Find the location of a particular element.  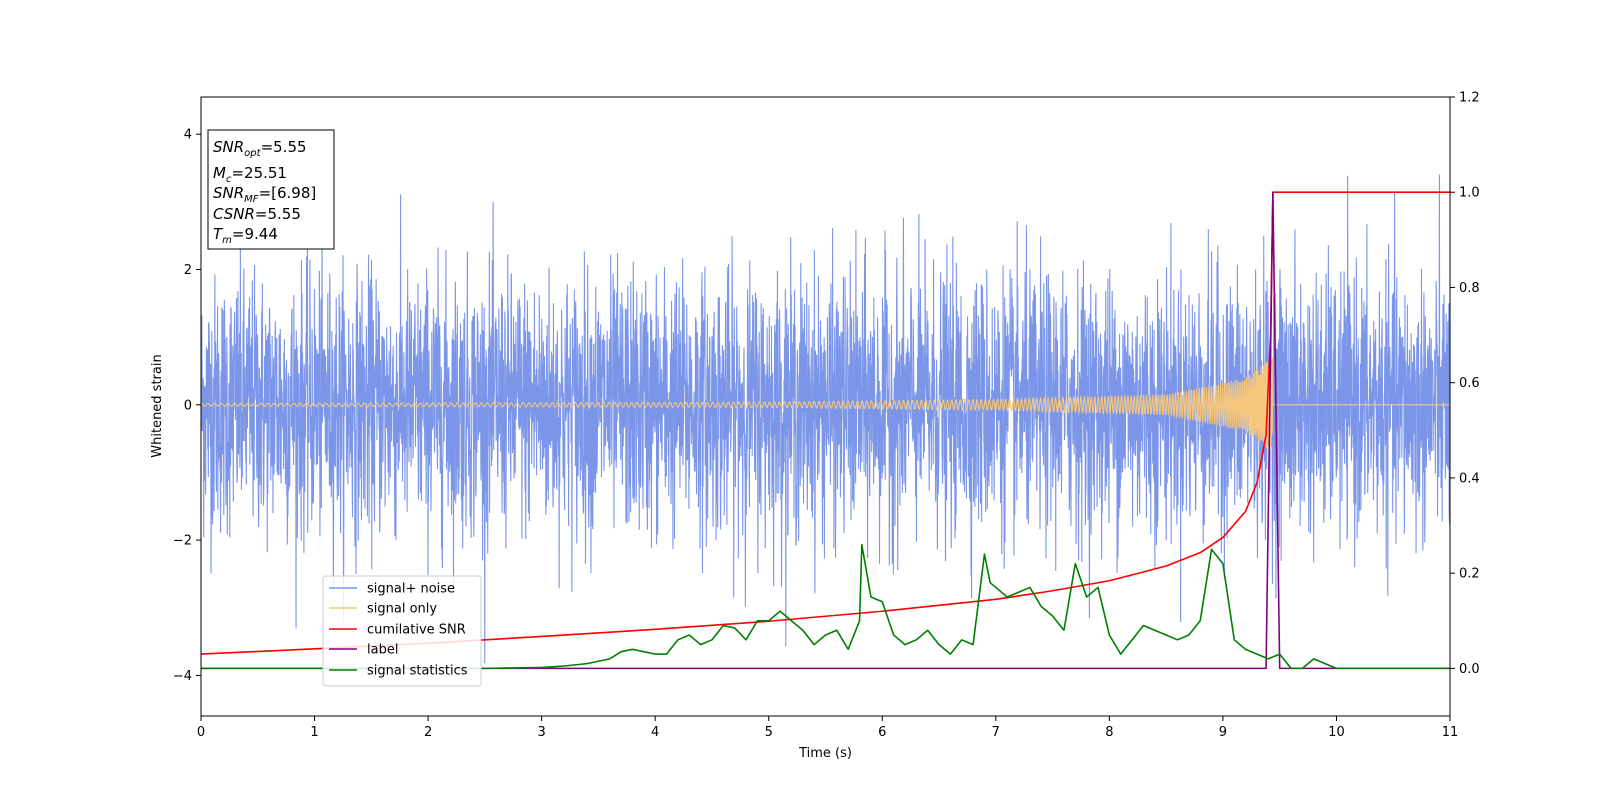

y2-tick-label: 0.4 is located at coordinates (1469, 478).